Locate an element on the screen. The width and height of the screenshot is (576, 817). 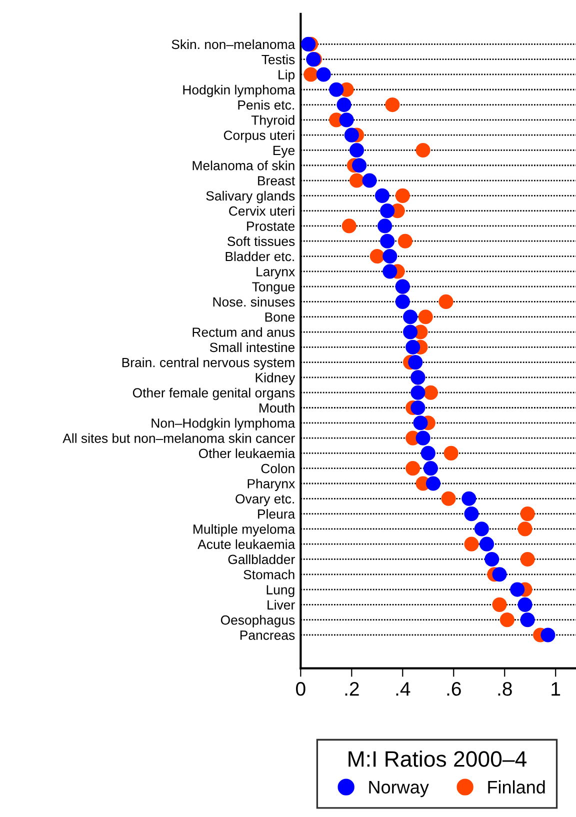
y-tick-label: Oesophagus is located at coordinates (257, 621).